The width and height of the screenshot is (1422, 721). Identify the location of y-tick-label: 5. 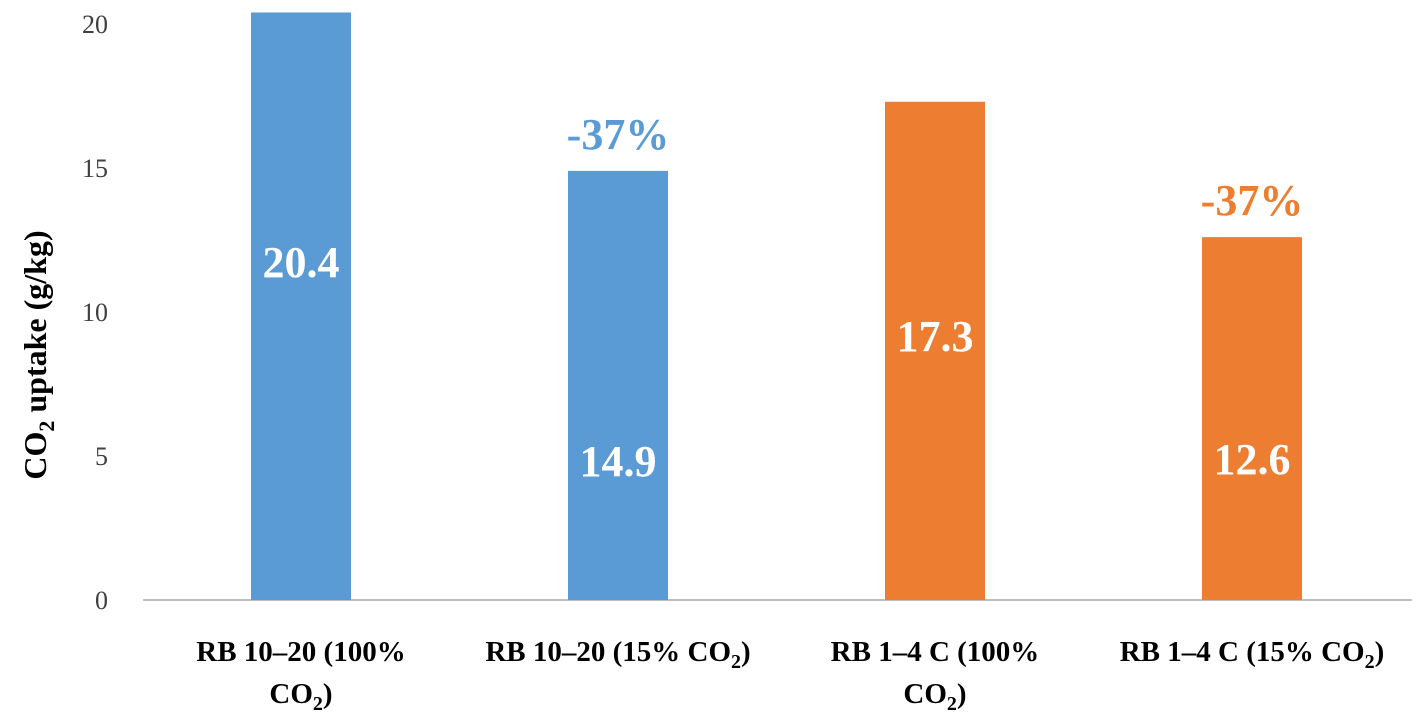
(101, 456).